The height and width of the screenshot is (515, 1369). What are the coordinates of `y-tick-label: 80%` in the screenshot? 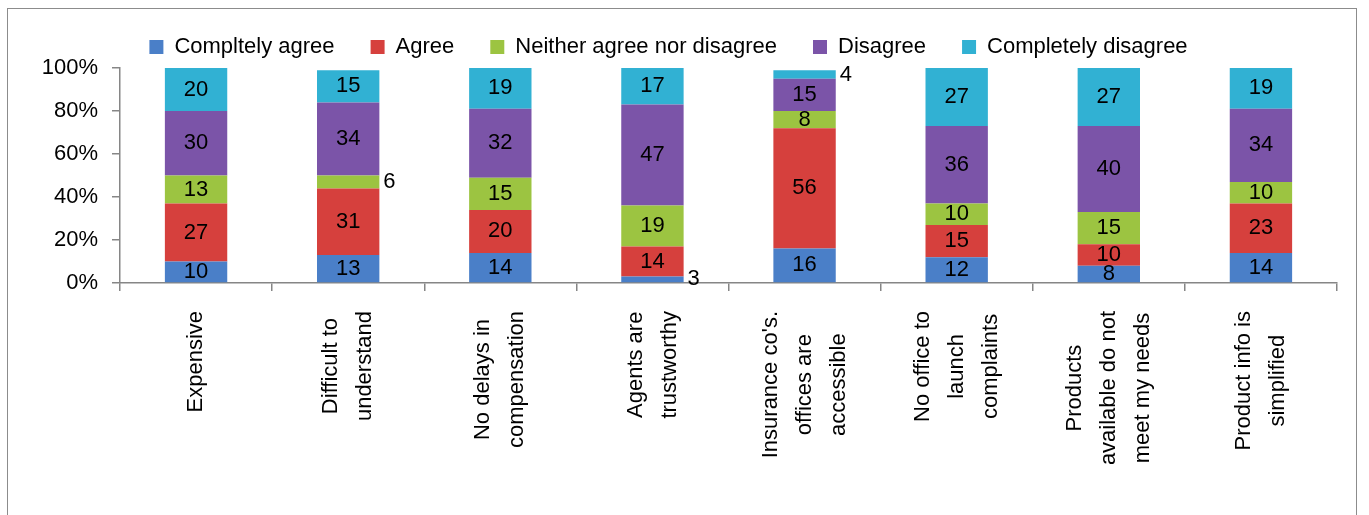 It's located at (75, 110).